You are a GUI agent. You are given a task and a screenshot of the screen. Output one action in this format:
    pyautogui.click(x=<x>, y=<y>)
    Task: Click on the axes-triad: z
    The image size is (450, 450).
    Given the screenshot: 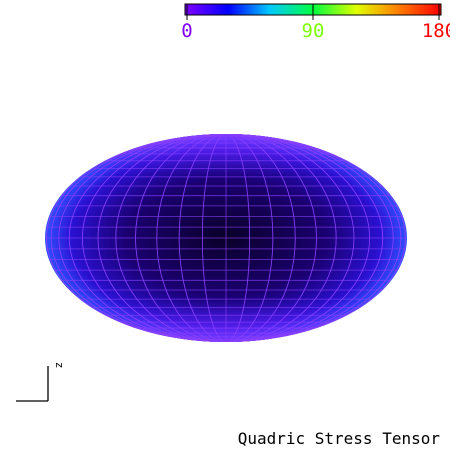 What is the action you would take?
    pyautogui.click(x=41, y=382)
    